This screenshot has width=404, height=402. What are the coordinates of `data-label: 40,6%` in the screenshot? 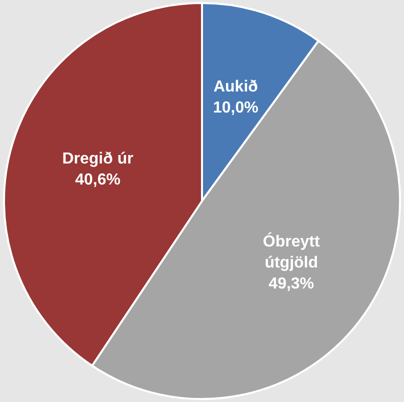 It's located at (97, 179).